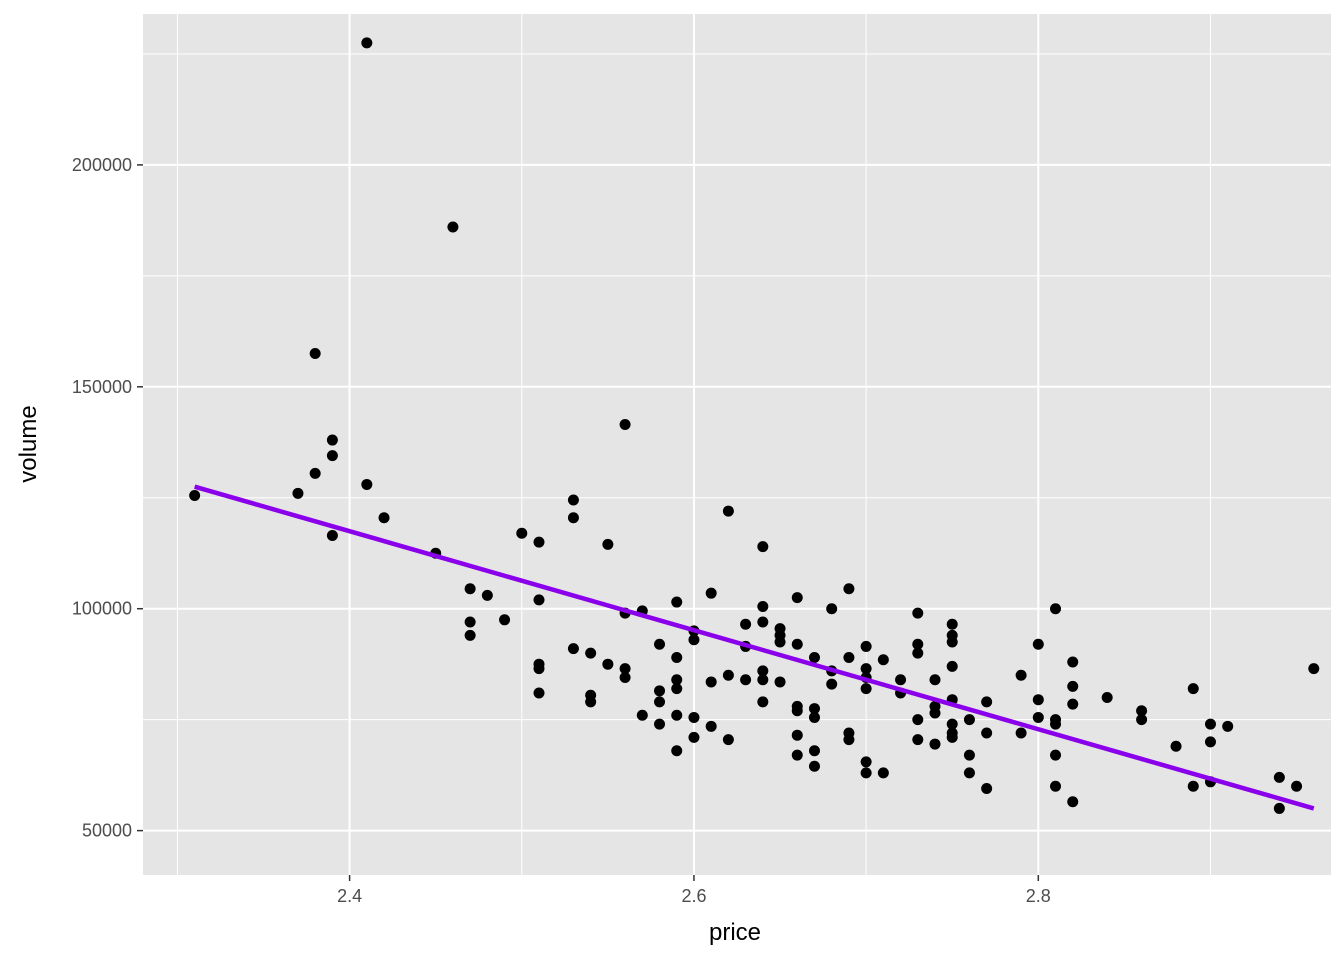 Image resolution: width=1344 pixels, height=960 pixels. Describe the element at coordinates (102, 165) in the screenshot. I see `y-tick-label: 200000` at that location.